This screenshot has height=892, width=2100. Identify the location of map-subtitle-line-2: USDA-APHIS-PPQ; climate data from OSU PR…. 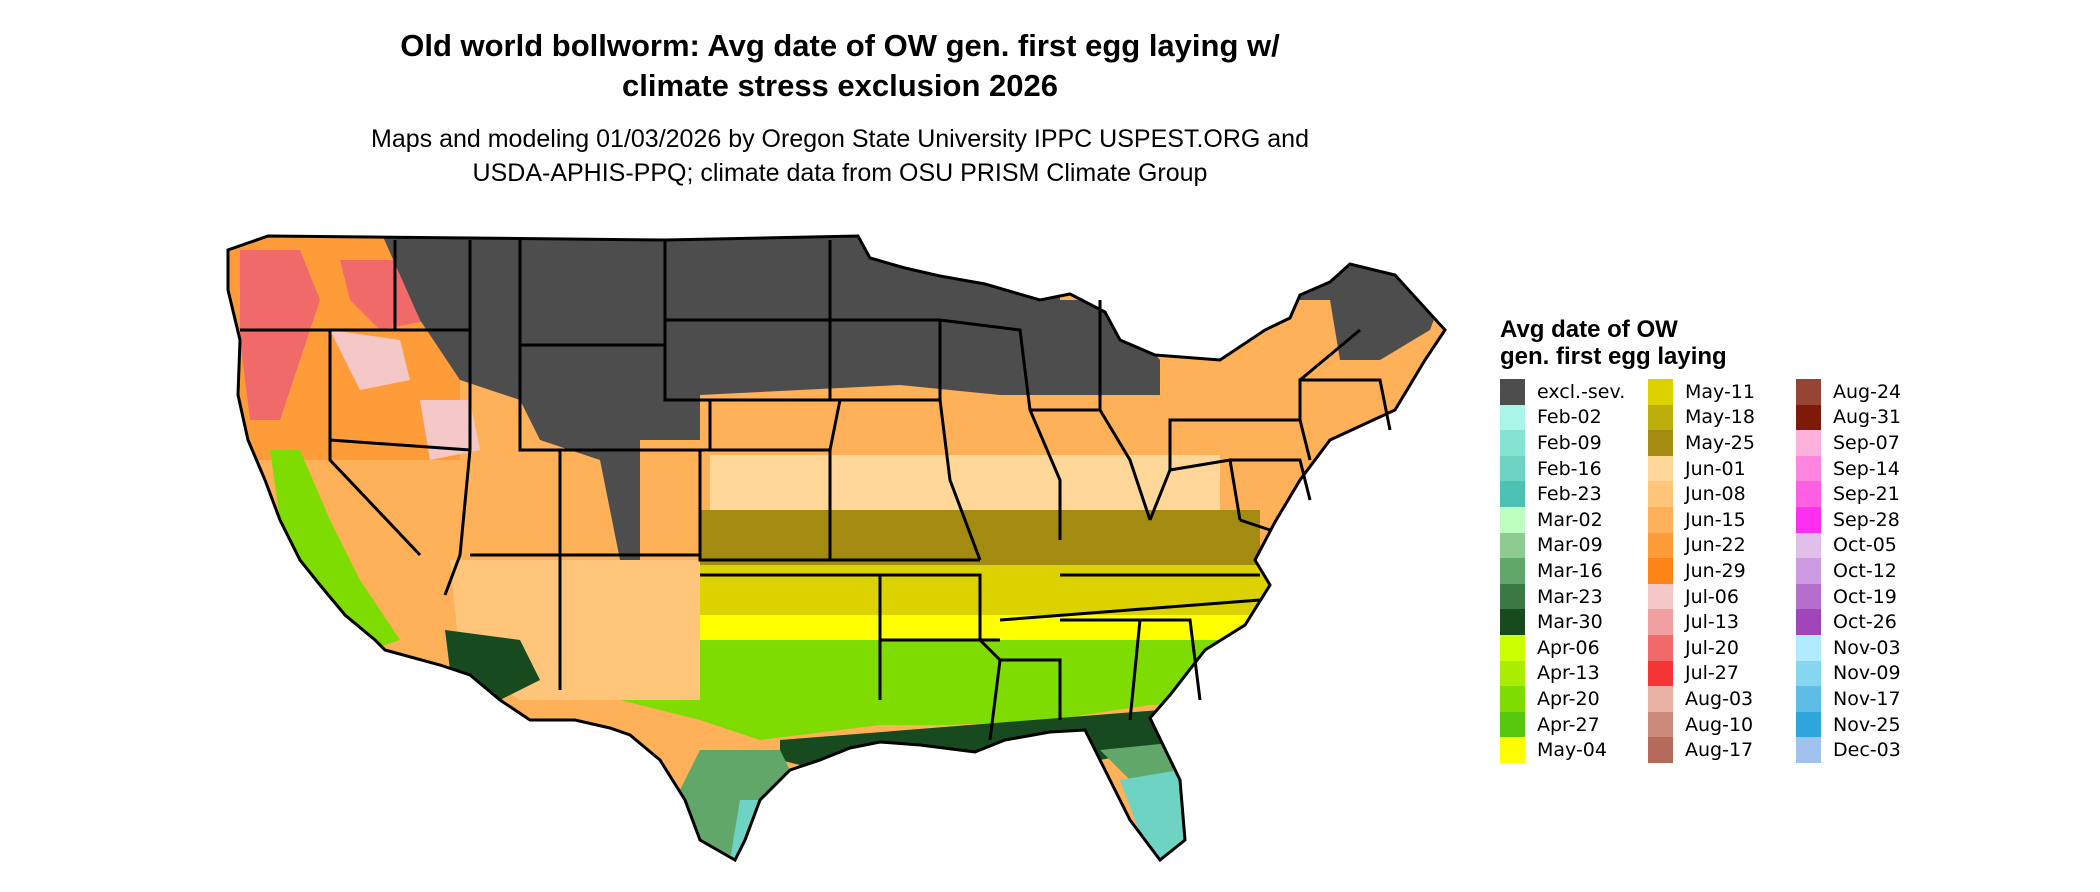
(840, 173).